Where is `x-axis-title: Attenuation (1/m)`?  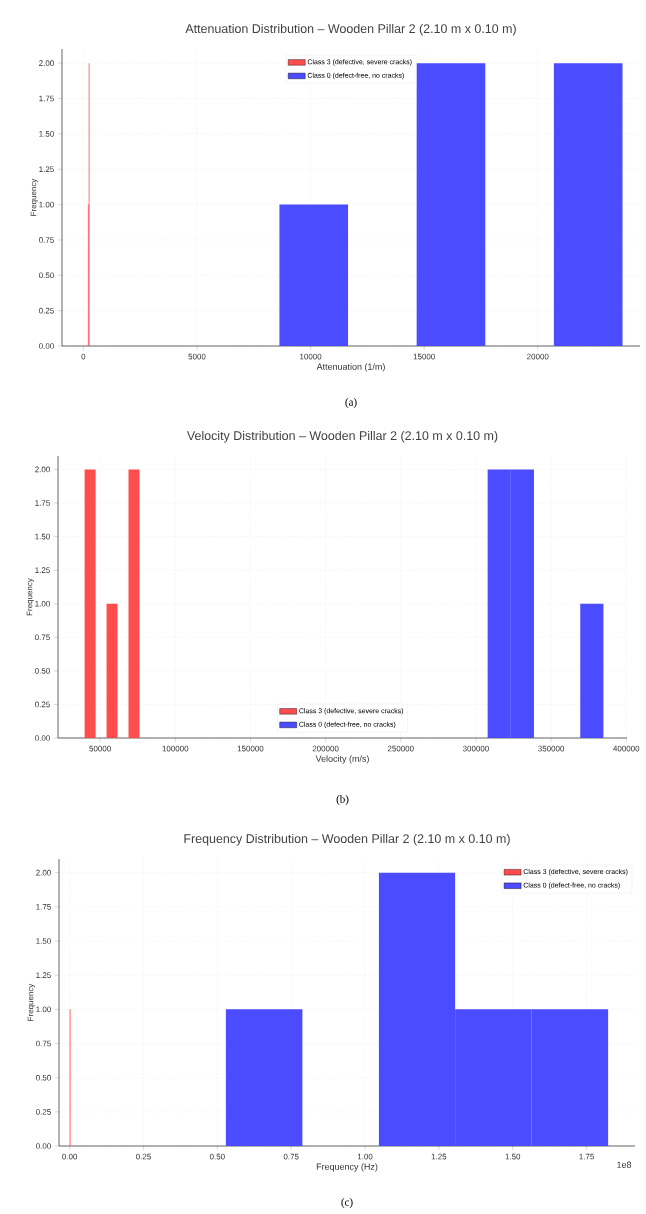
x-axis-title: Attenuation (1/m) is located at coordinates (350, 367).